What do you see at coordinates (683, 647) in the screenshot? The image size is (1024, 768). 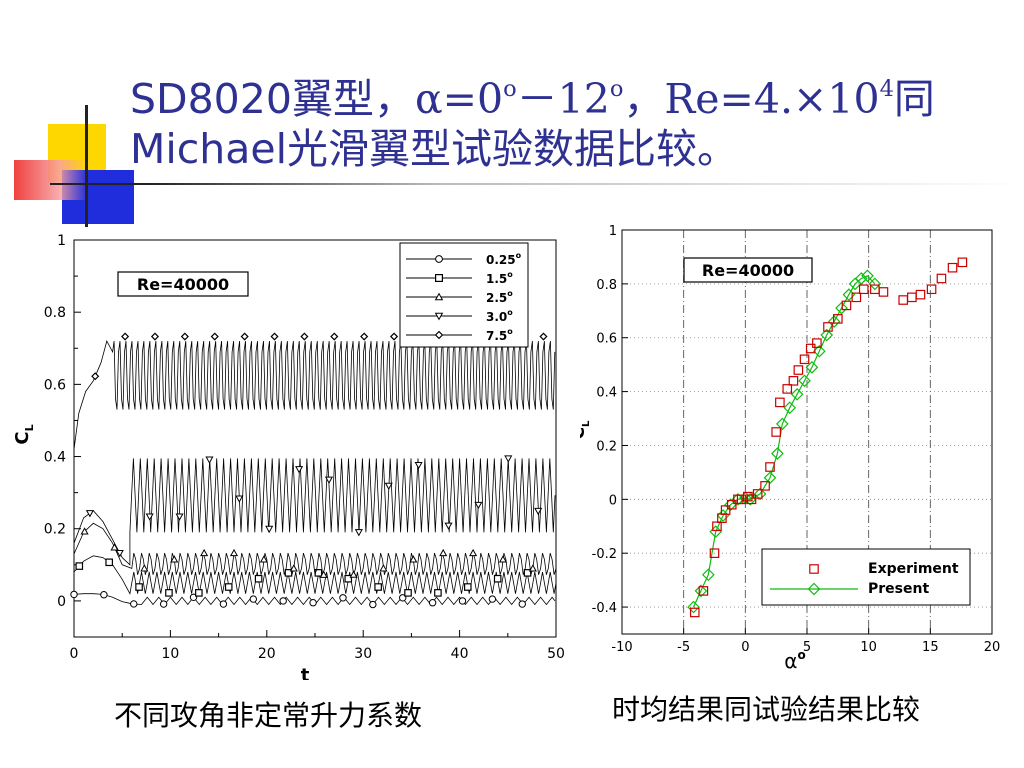 I see `x-tick-label: -5` at bounding box center [683, 647].